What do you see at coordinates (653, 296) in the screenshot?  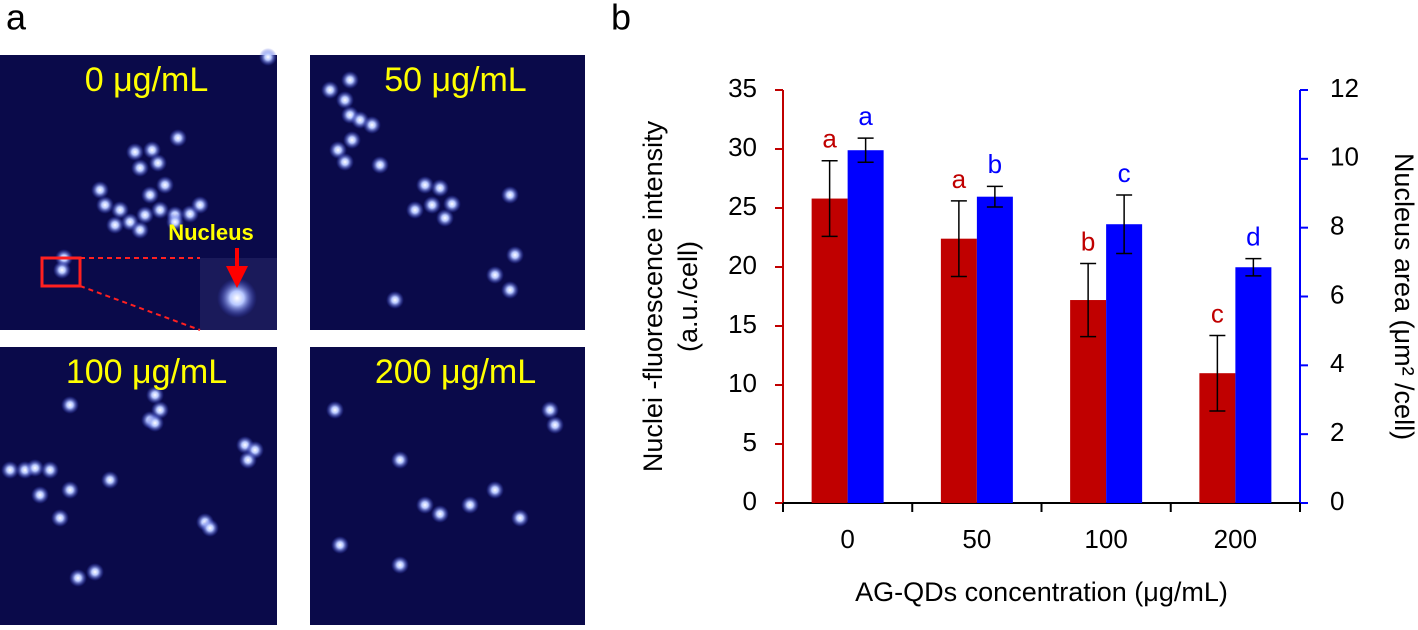 I see `y-axis-label: Nuclei -fluorescence intensity` at bounding box center [653, 296].